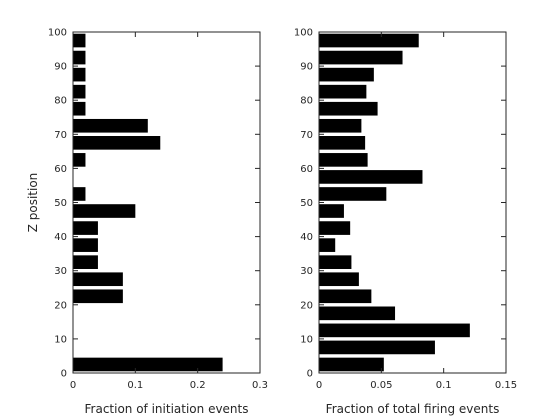 The width and height of the screenshot is (560, 420). I want to click on x-axis-label: Fraction of initiation events, so click(167, 409).